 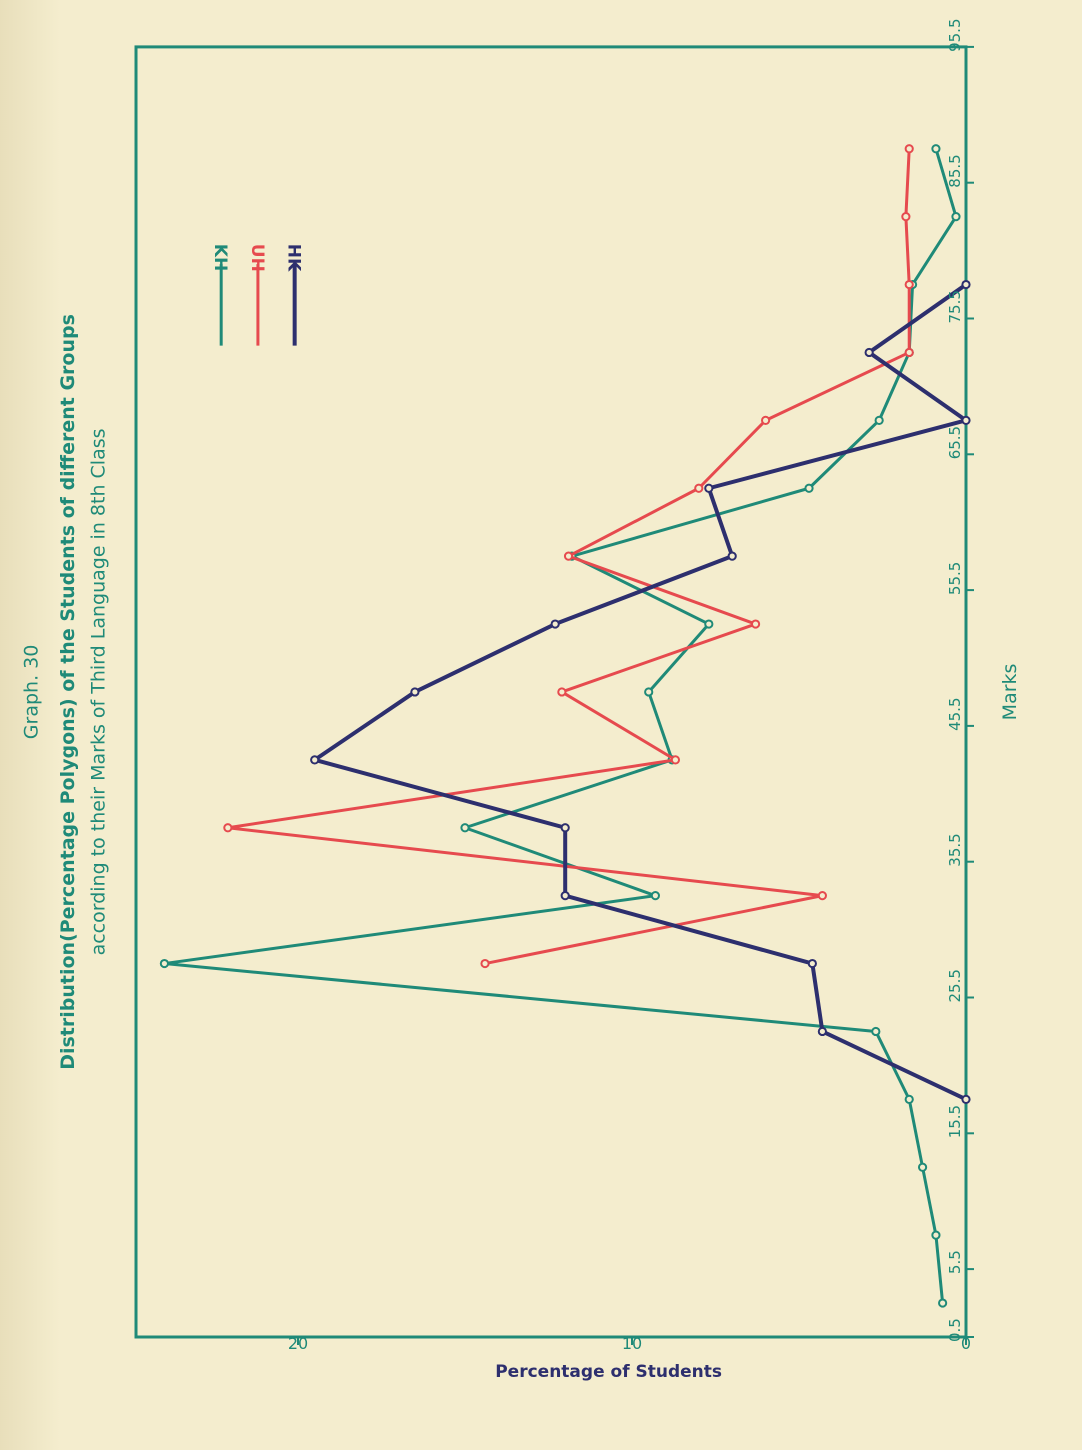 I want to click on legend-label-hk: HK, so click(x=294, y=258).